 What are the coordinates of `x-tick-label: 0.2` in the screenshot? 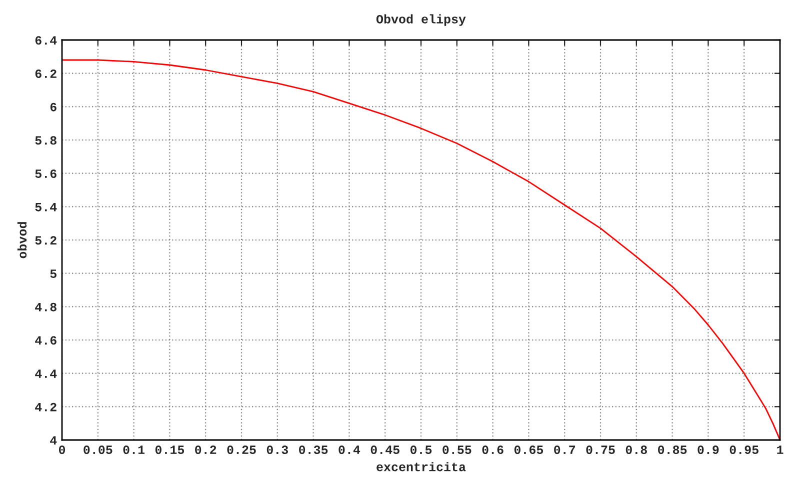 It's located at (205, 450).